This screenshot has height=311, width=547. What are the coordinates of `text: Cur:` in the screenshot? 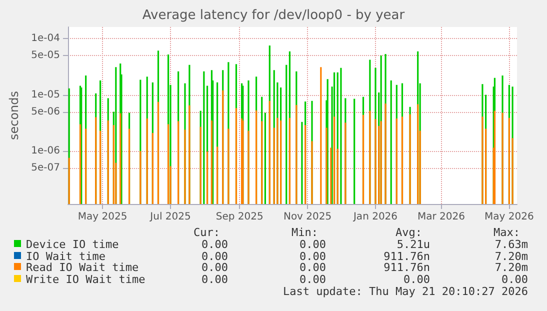 It's located at (207, 232).